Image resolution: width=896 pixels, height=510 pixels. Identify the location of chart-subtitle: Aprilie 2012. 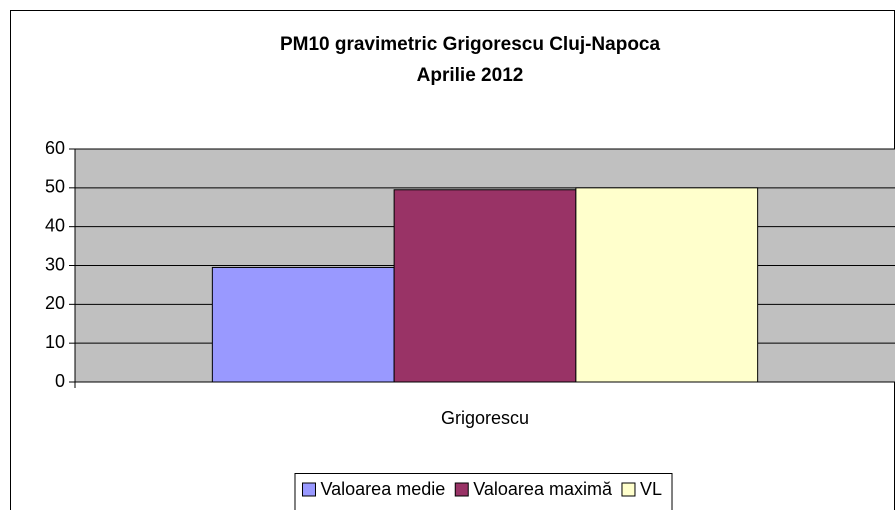
(470, 75).